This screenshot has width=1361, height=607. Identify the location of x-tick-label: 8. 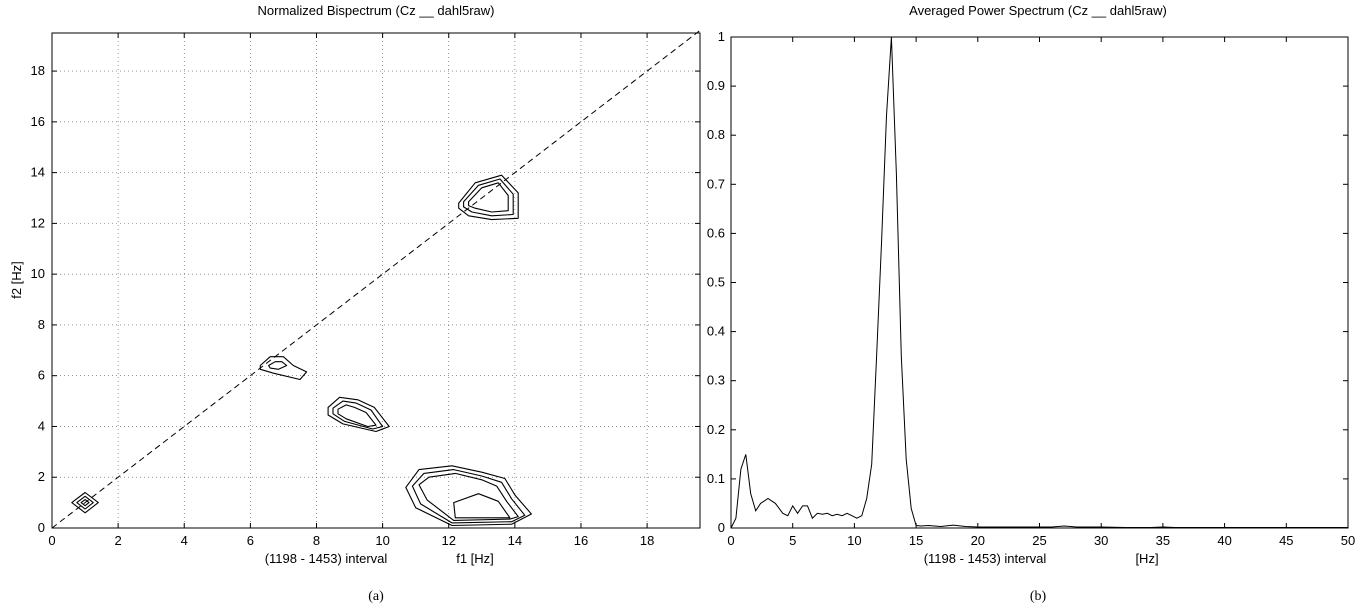
(316, 540).